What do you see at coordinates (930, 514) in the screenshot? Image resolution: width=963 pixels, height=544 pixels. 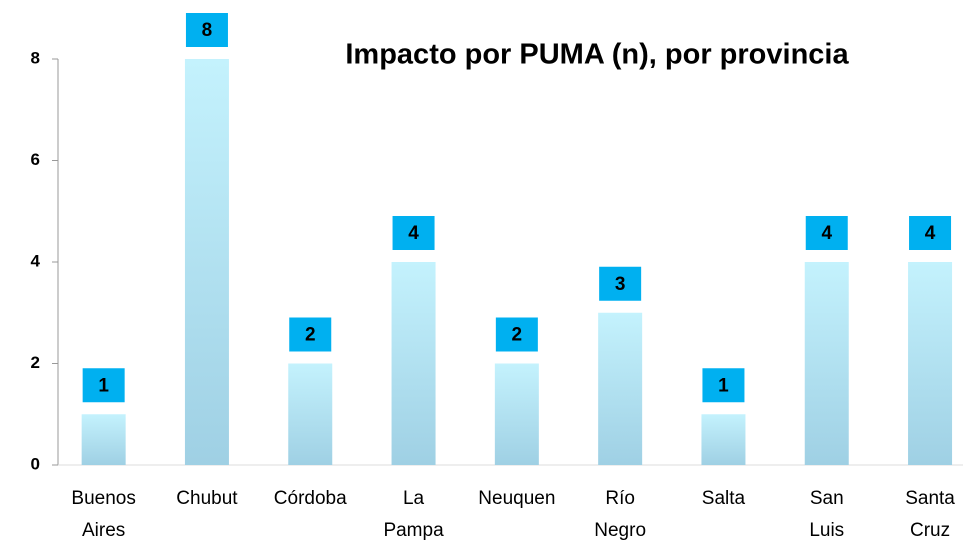 I see `x-tick-label: Santa Cruz` at bounding box center [930, 514].